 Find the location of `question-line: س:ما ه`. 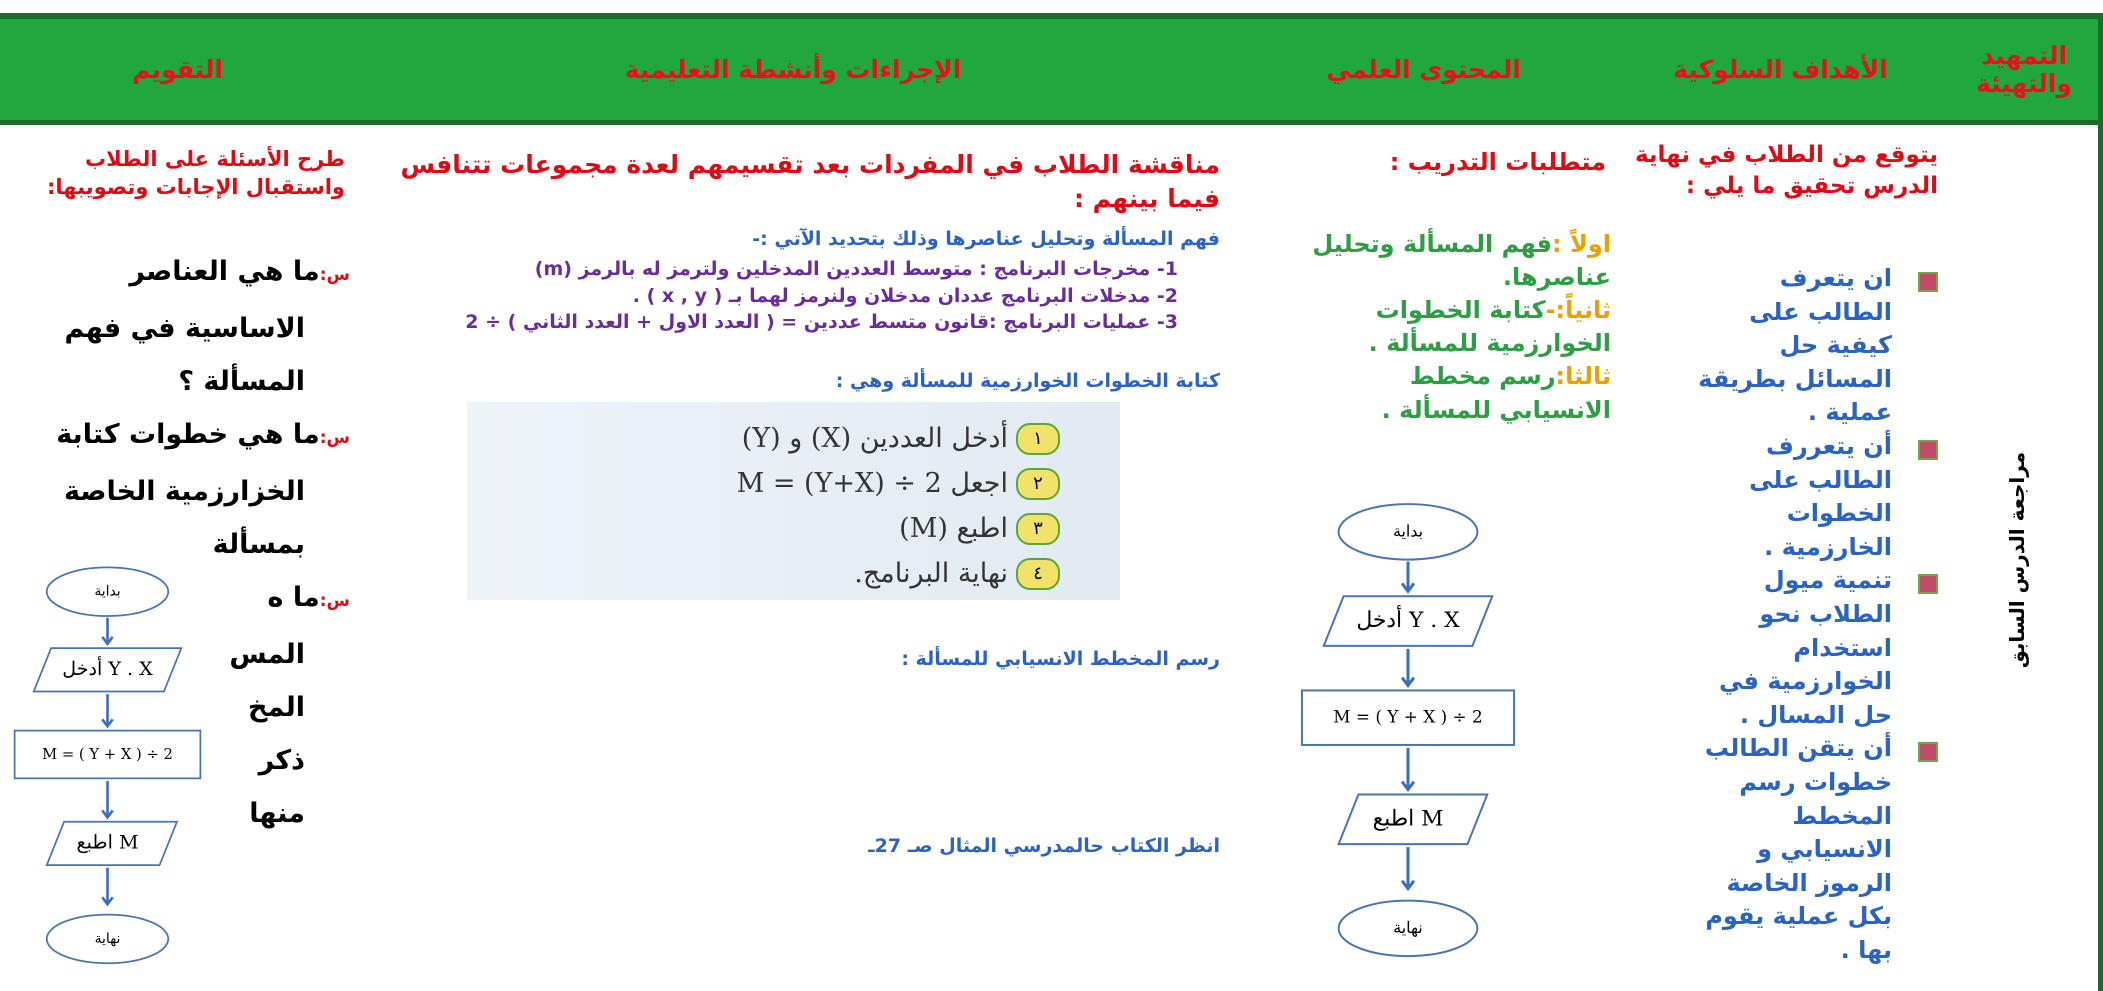

question-line: س:ما ه is located at coordinates (180, 599).